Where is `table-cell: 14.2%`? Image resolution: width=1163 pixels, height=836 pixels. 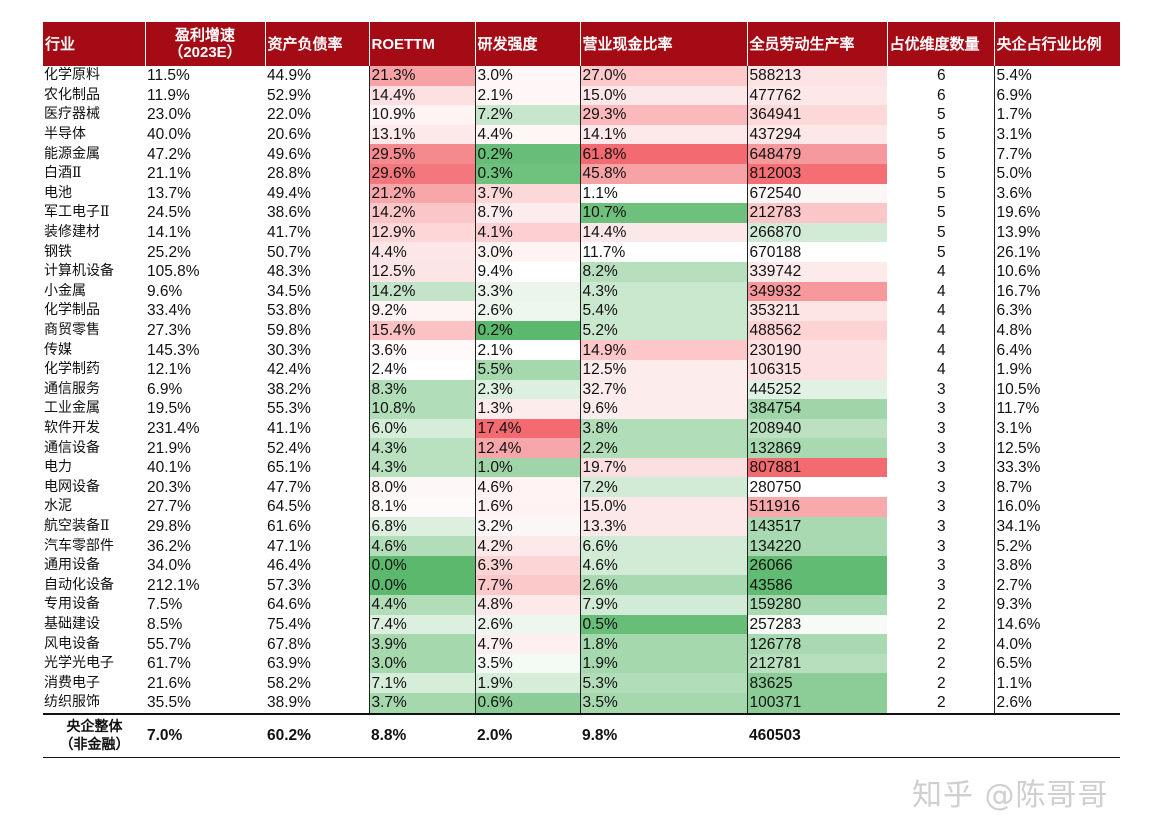 table-cell: 14.2% is located at coordinates (421, 213).